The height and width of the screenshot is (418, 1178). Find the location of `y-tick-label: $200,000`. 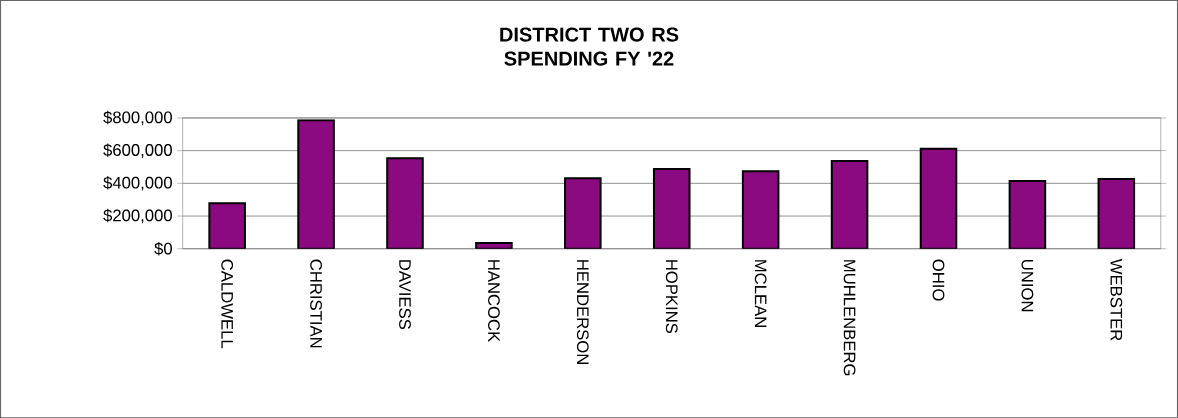

y-tick-label: $200,000 is located at coordinates (137, 216).